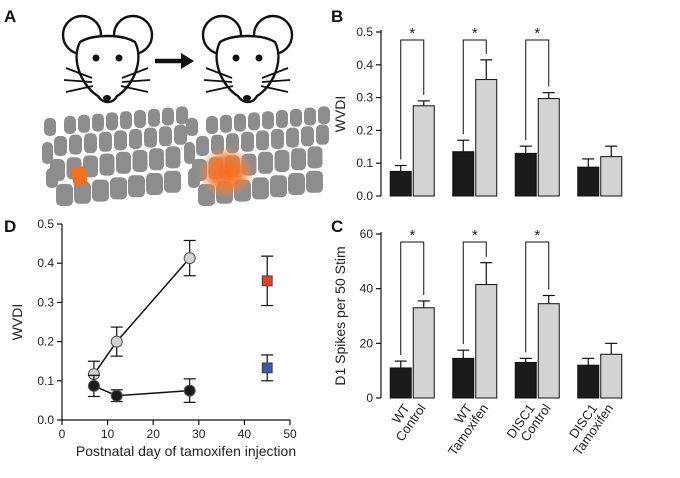 Image resolution: width=680 pixels, height=478 pixels. I want to click on x-tick-label: 40, so click(245, 434).